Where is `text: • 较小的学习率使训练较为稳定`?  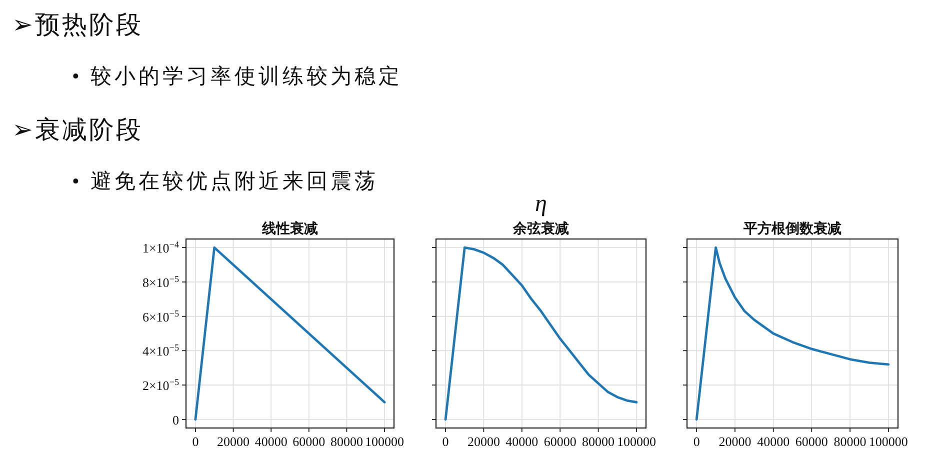 text: • 较小的学习率使训练较为稳定 is located at coordinates (237, 76).